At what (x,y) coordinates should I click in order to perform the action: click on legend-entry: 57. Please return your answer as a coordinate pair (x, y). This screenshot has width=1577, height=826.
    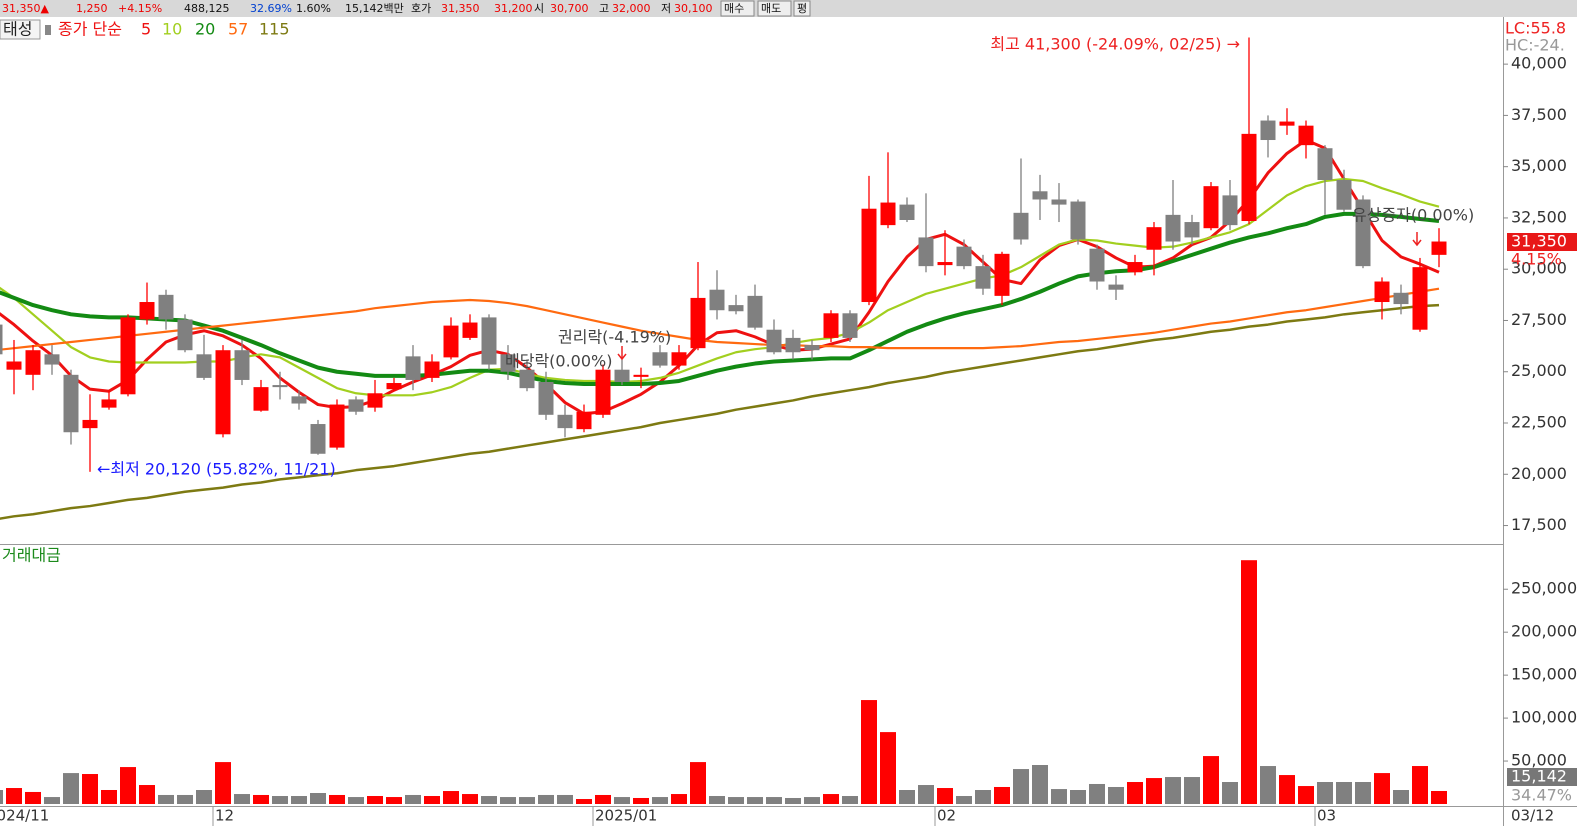
    Looking at the image, I should click on (238, 29).